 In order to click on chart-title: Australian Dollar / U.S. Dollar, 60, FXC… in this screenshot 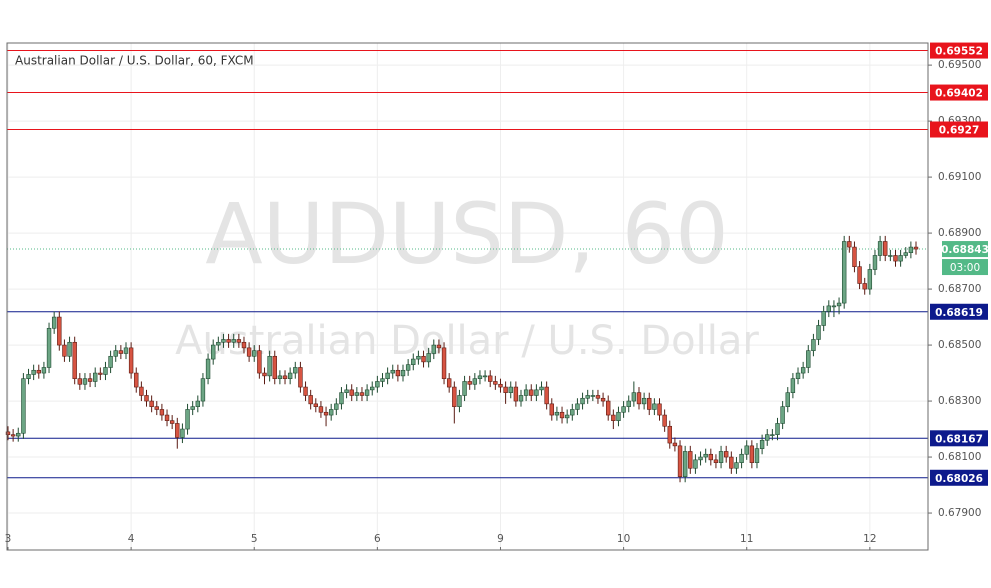, I will do `click(134, 61)`.